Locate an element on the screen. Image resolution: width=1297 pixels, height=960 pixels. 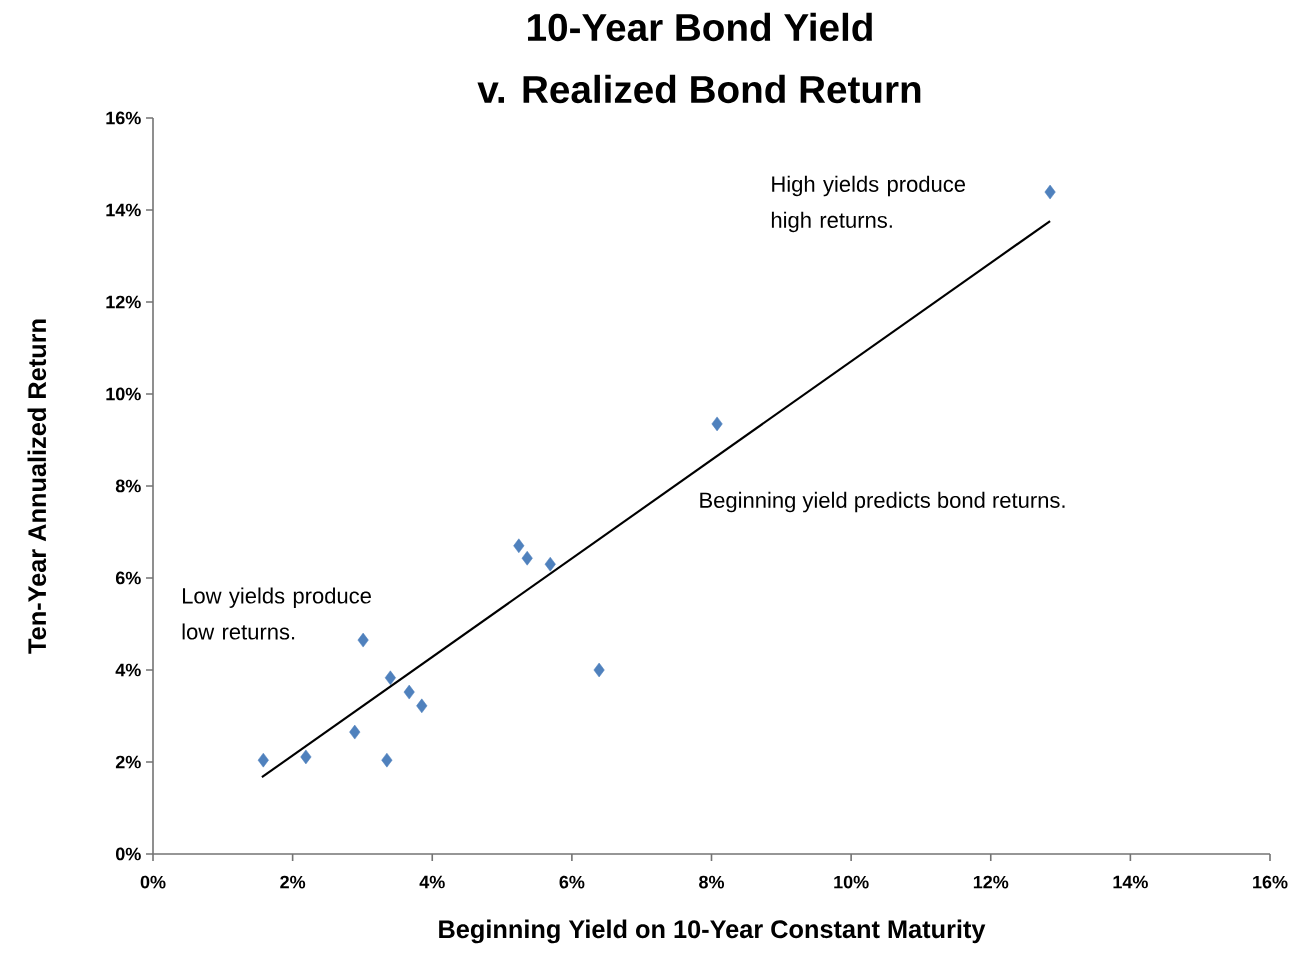
y-tick-label: 12% is located at coordinates (123, 302).